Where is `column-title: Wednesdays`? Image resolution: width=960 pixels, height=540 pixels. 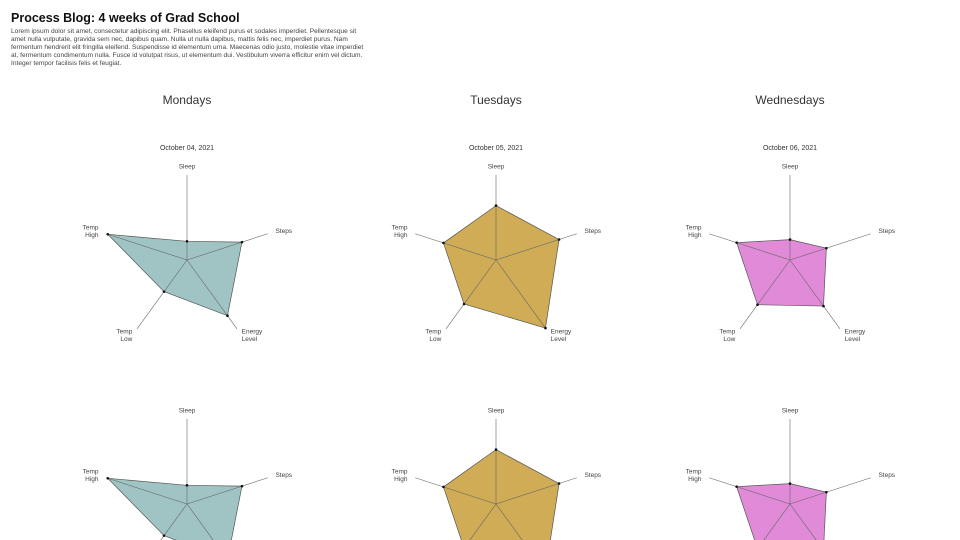 column-title: Wednesdays is located at coordinates (789, 100).